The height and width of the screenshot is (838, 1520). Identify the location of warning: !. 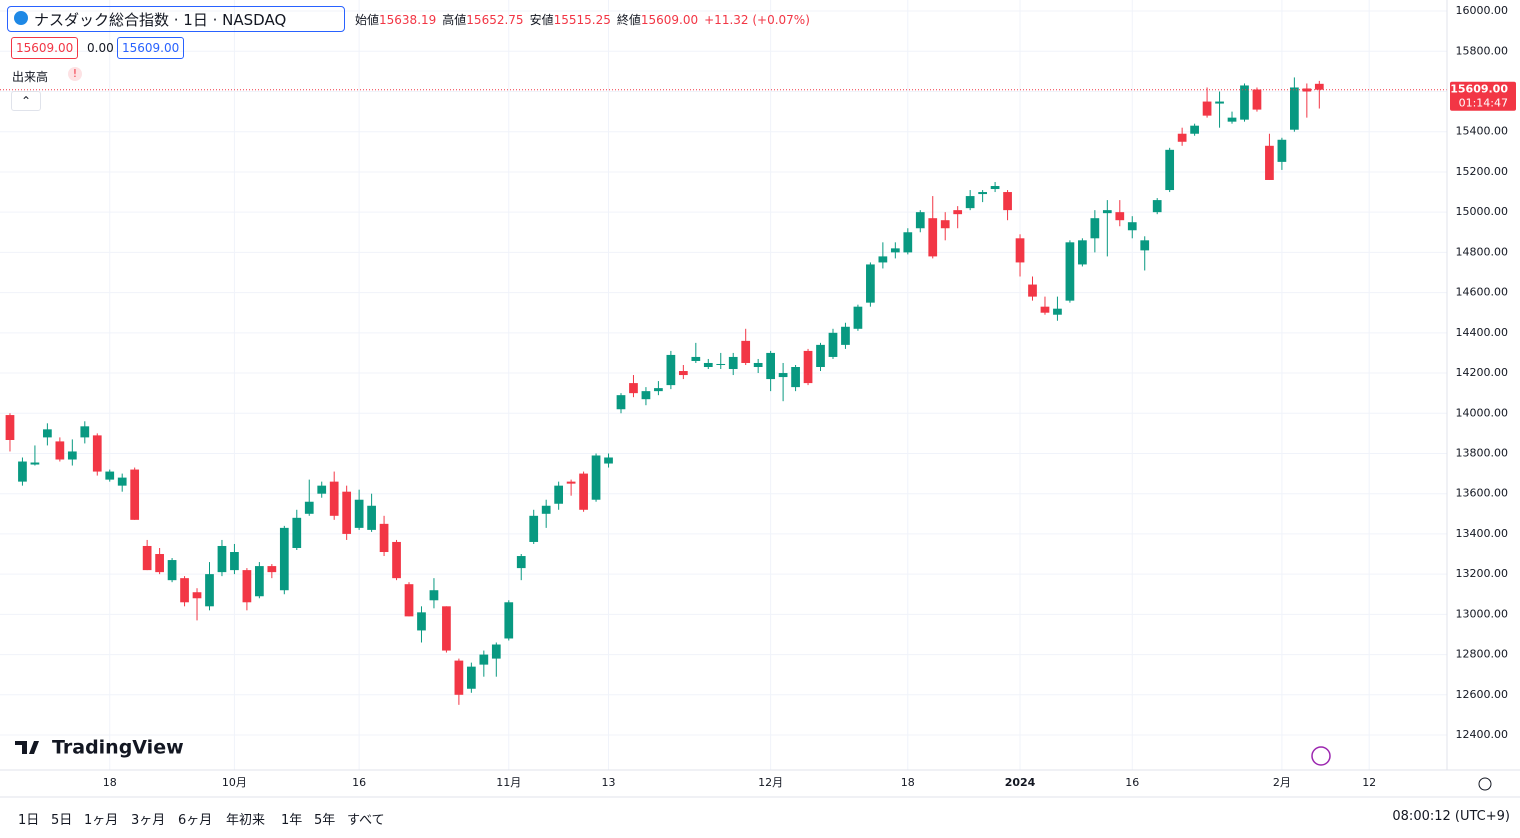
(75, 74).